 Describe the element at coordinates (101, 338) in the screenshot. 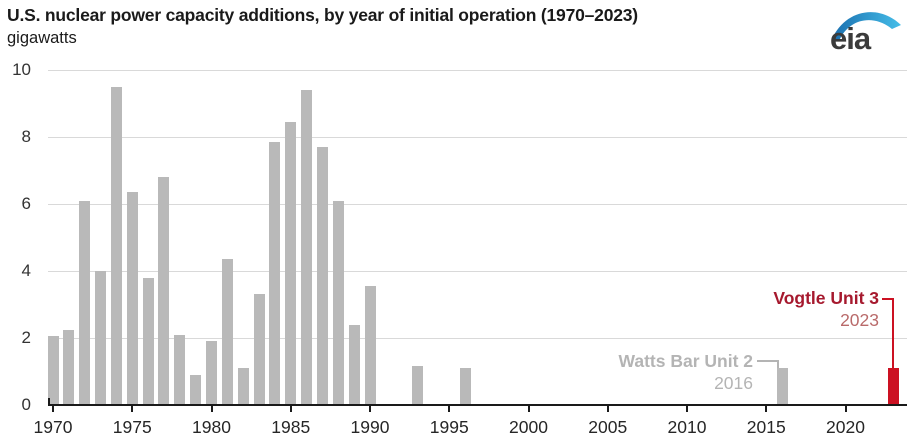

I see `bar-1973` at that location.